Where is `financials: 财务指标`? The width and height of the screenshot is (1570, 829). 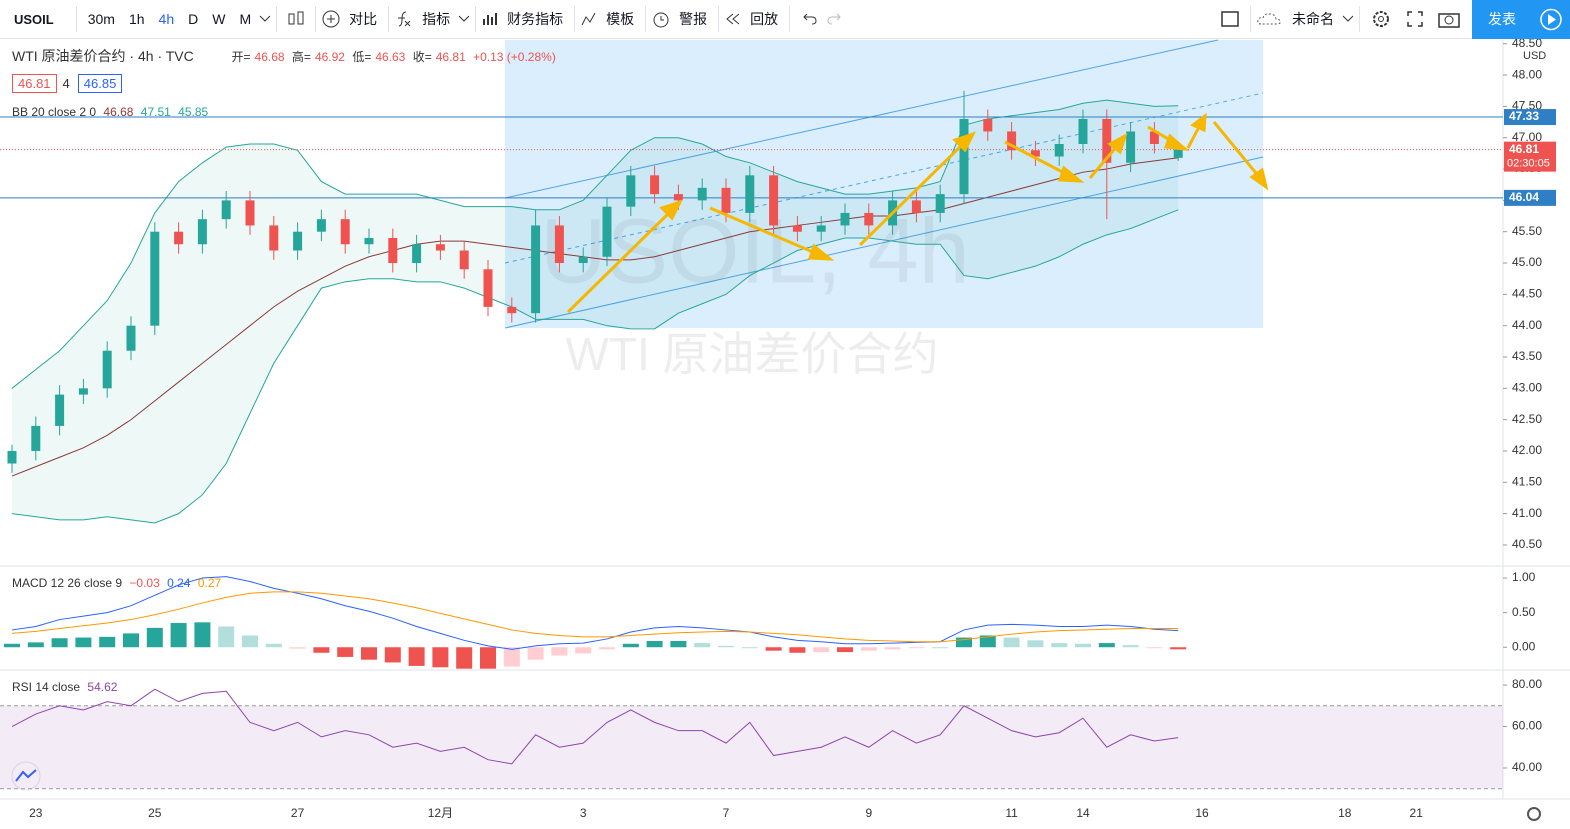
financials: 财务指标 is located at coordinates (535, 19).